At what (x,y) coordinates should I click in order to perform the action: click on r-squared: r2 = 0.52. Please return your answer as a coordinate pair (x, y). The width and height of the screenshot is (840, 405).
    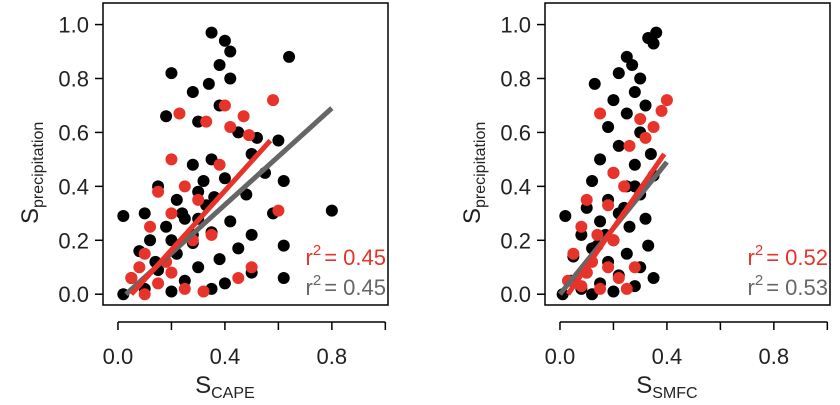
    Looking at the image, I should click on (788, 256).